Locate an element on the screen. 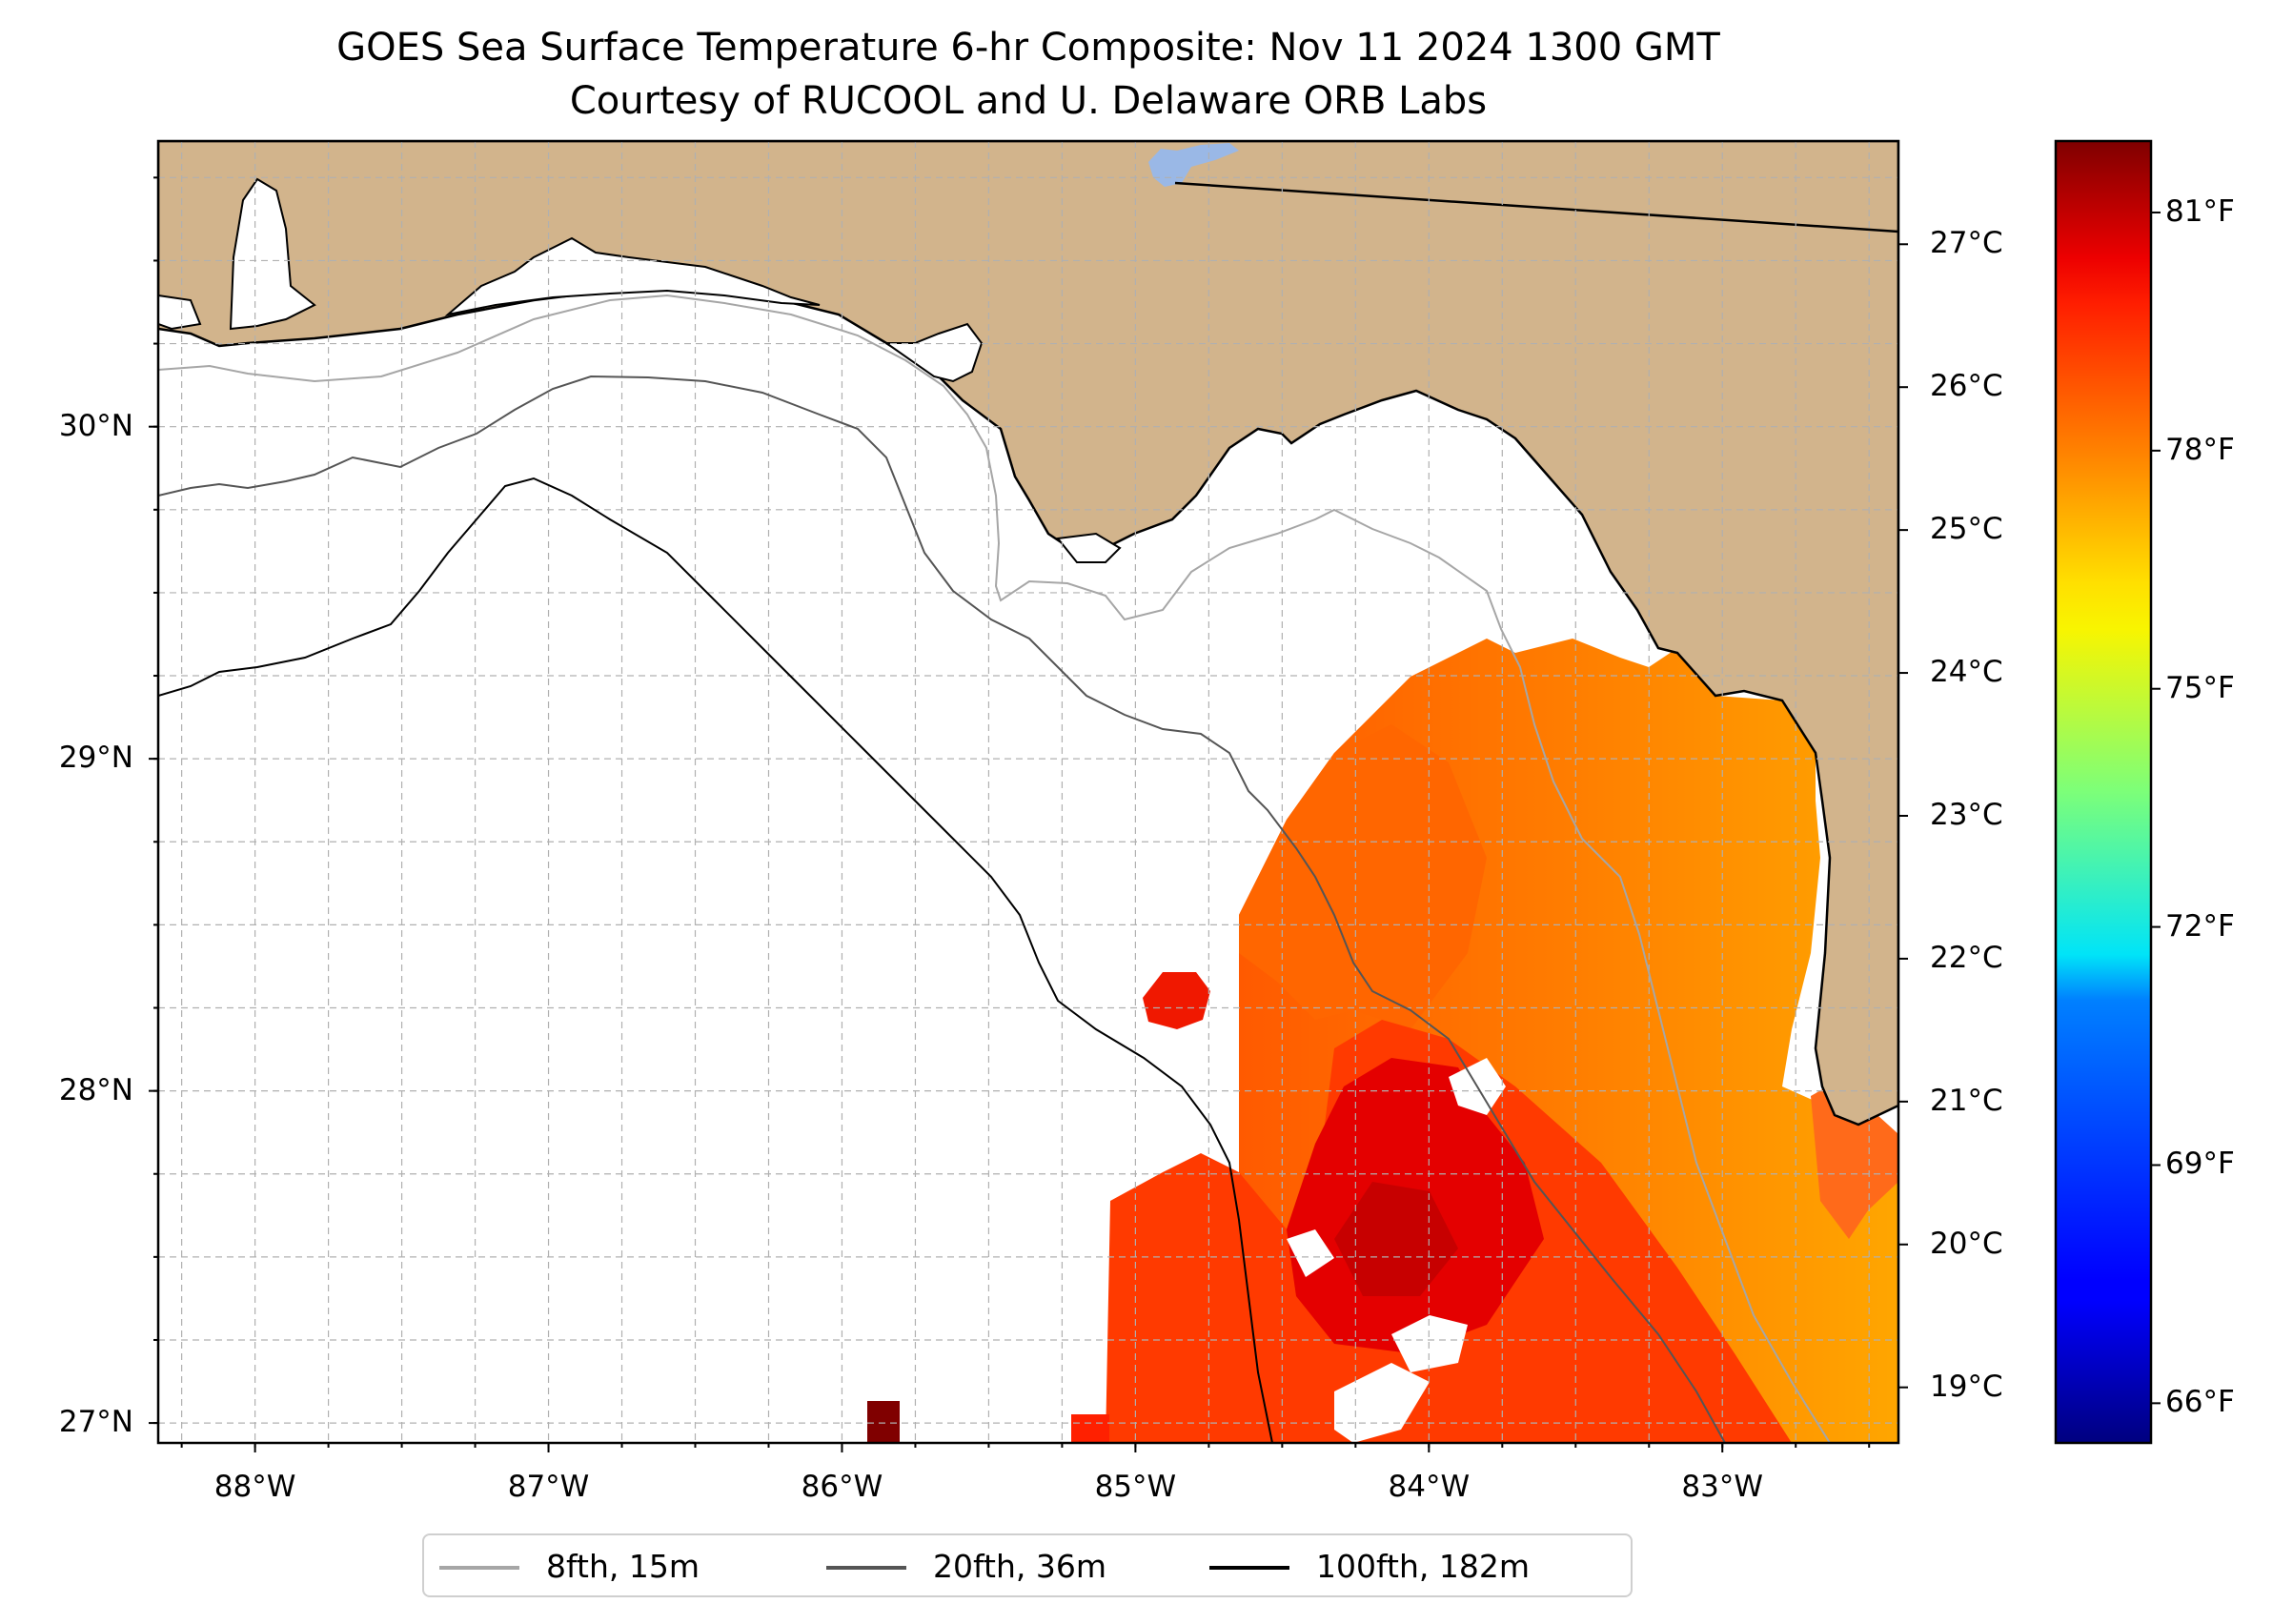 The image size is (2293, 1624). lon-label: 86°W is located at coordinates (842, 1487).